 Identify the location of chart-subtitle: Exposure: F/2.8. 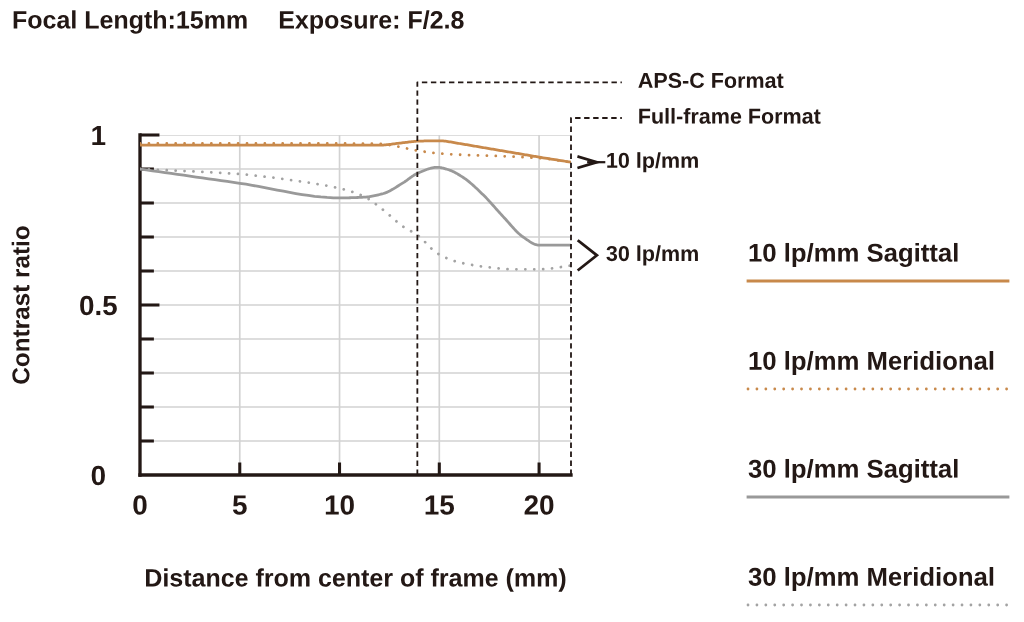
(371, 22).